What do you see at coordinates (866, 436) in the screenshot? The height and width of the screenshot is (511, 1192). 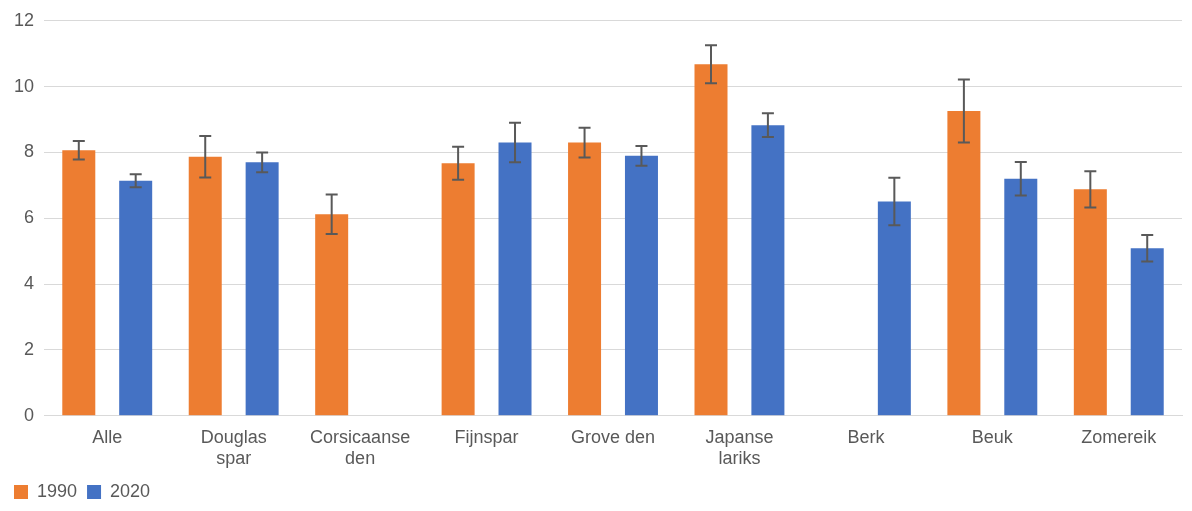 I see `x-tick-label: Berk` at bounding box center [866, 436].